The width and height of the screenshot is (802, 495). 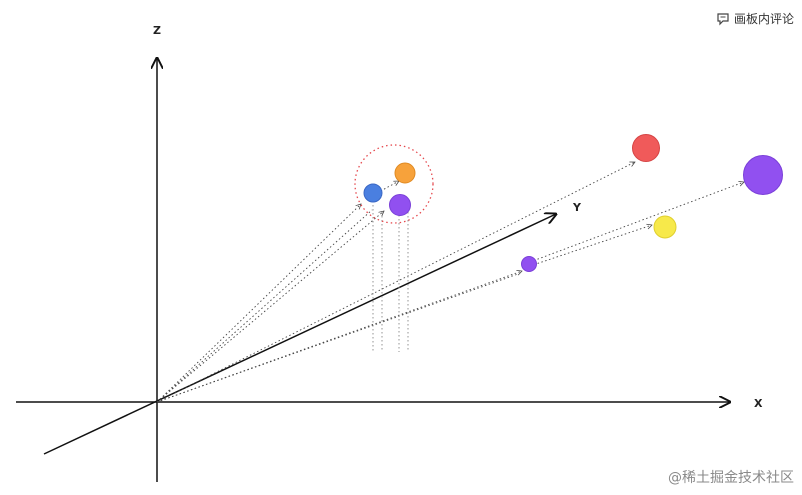 What do you see at coordinates (763, 19) in the screenshot?
I see `comment-label: 画板内评论` at bounding box center [763, 19].